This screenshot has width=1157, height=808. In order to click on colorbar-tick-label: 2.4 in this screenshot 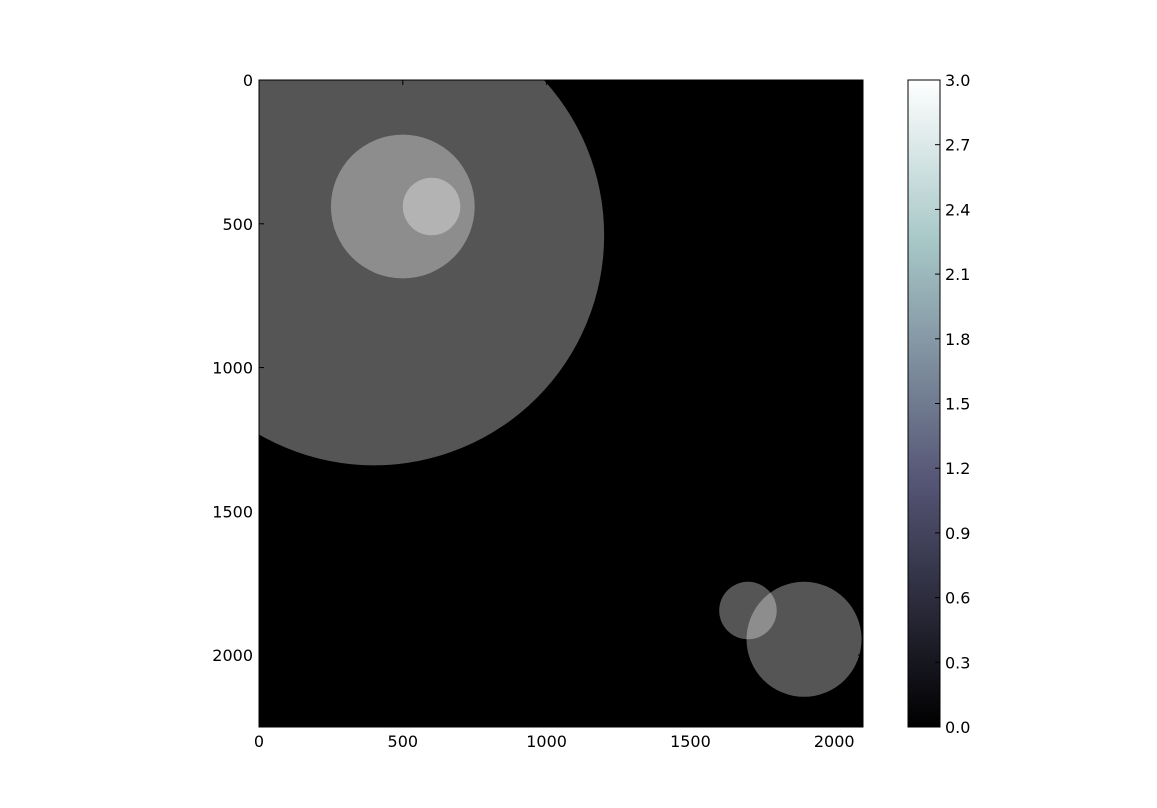, I will do `click(957, 209)`.